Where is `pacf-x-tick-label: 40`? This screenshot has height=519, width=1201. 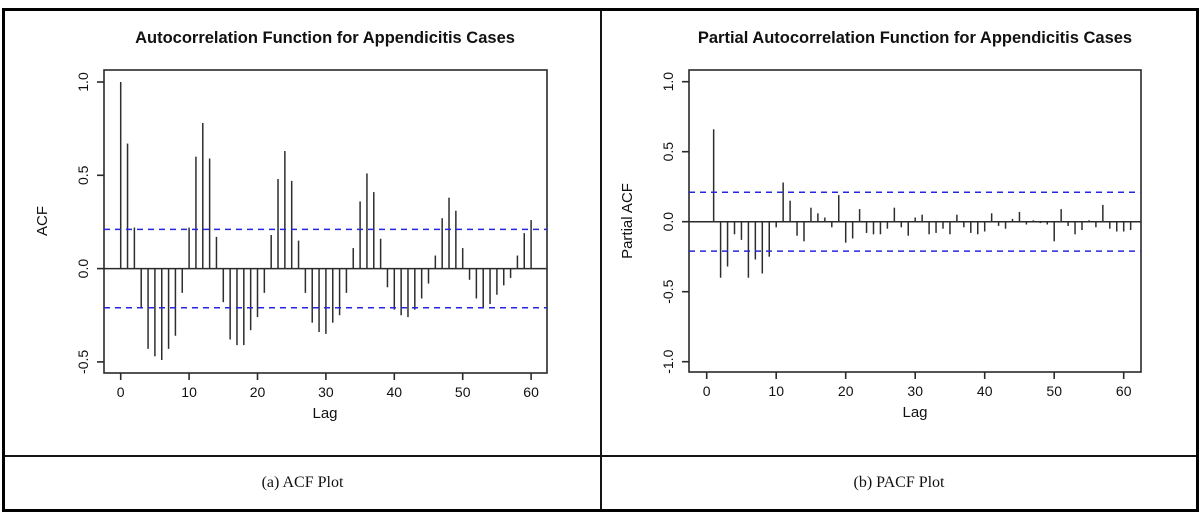
pacf-x-tick-label: 40 is located at coordinates (985, 391).